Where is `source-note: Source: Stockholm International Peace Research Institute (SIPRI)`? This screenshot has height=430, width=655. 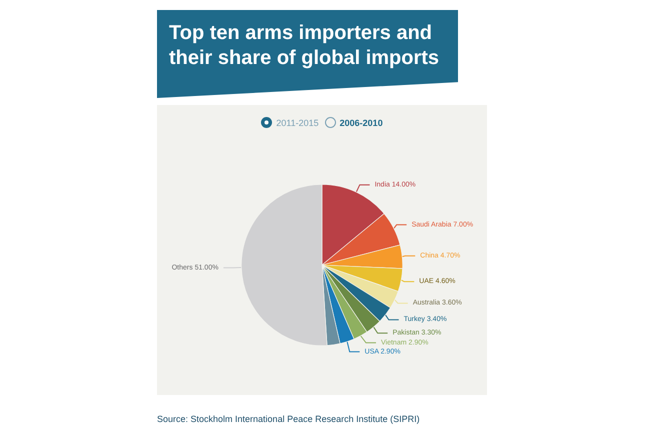 source-note: Source: Stockholm International Peace Research Institute (SIPRI) is located at coordinates (288, 419).